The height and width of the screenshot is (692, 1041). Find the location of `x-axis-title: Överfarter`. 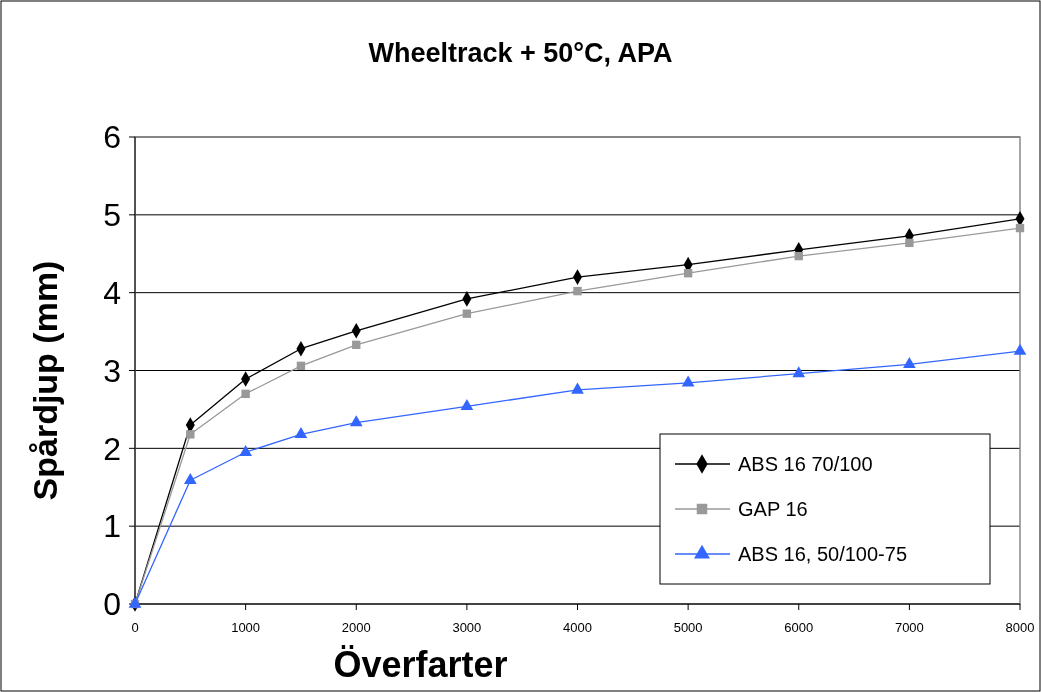

x-axis-title: Överfarter is located at coordinates (420, 664).